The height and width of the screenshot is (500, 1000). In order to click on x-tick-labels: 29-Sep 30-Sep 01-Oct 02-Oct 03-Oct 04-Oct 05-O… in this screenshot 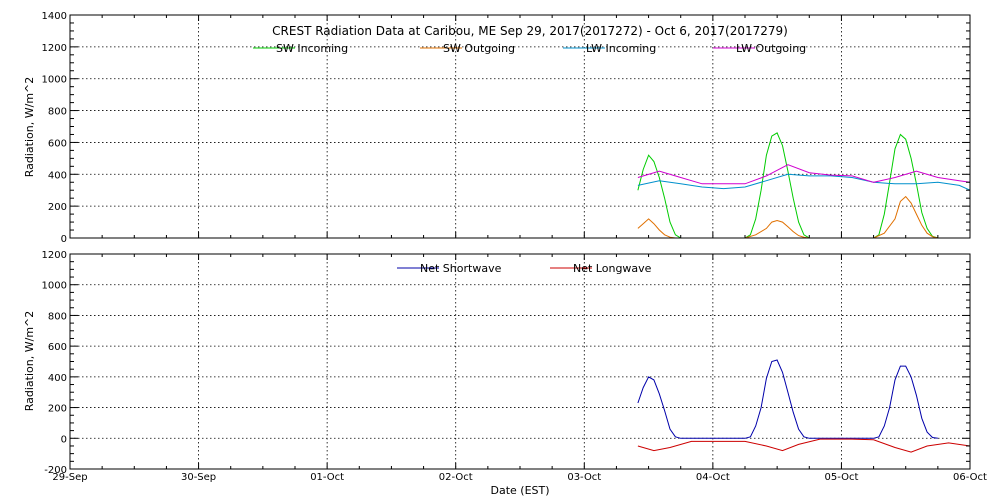, I will do `click(519, 477)`.